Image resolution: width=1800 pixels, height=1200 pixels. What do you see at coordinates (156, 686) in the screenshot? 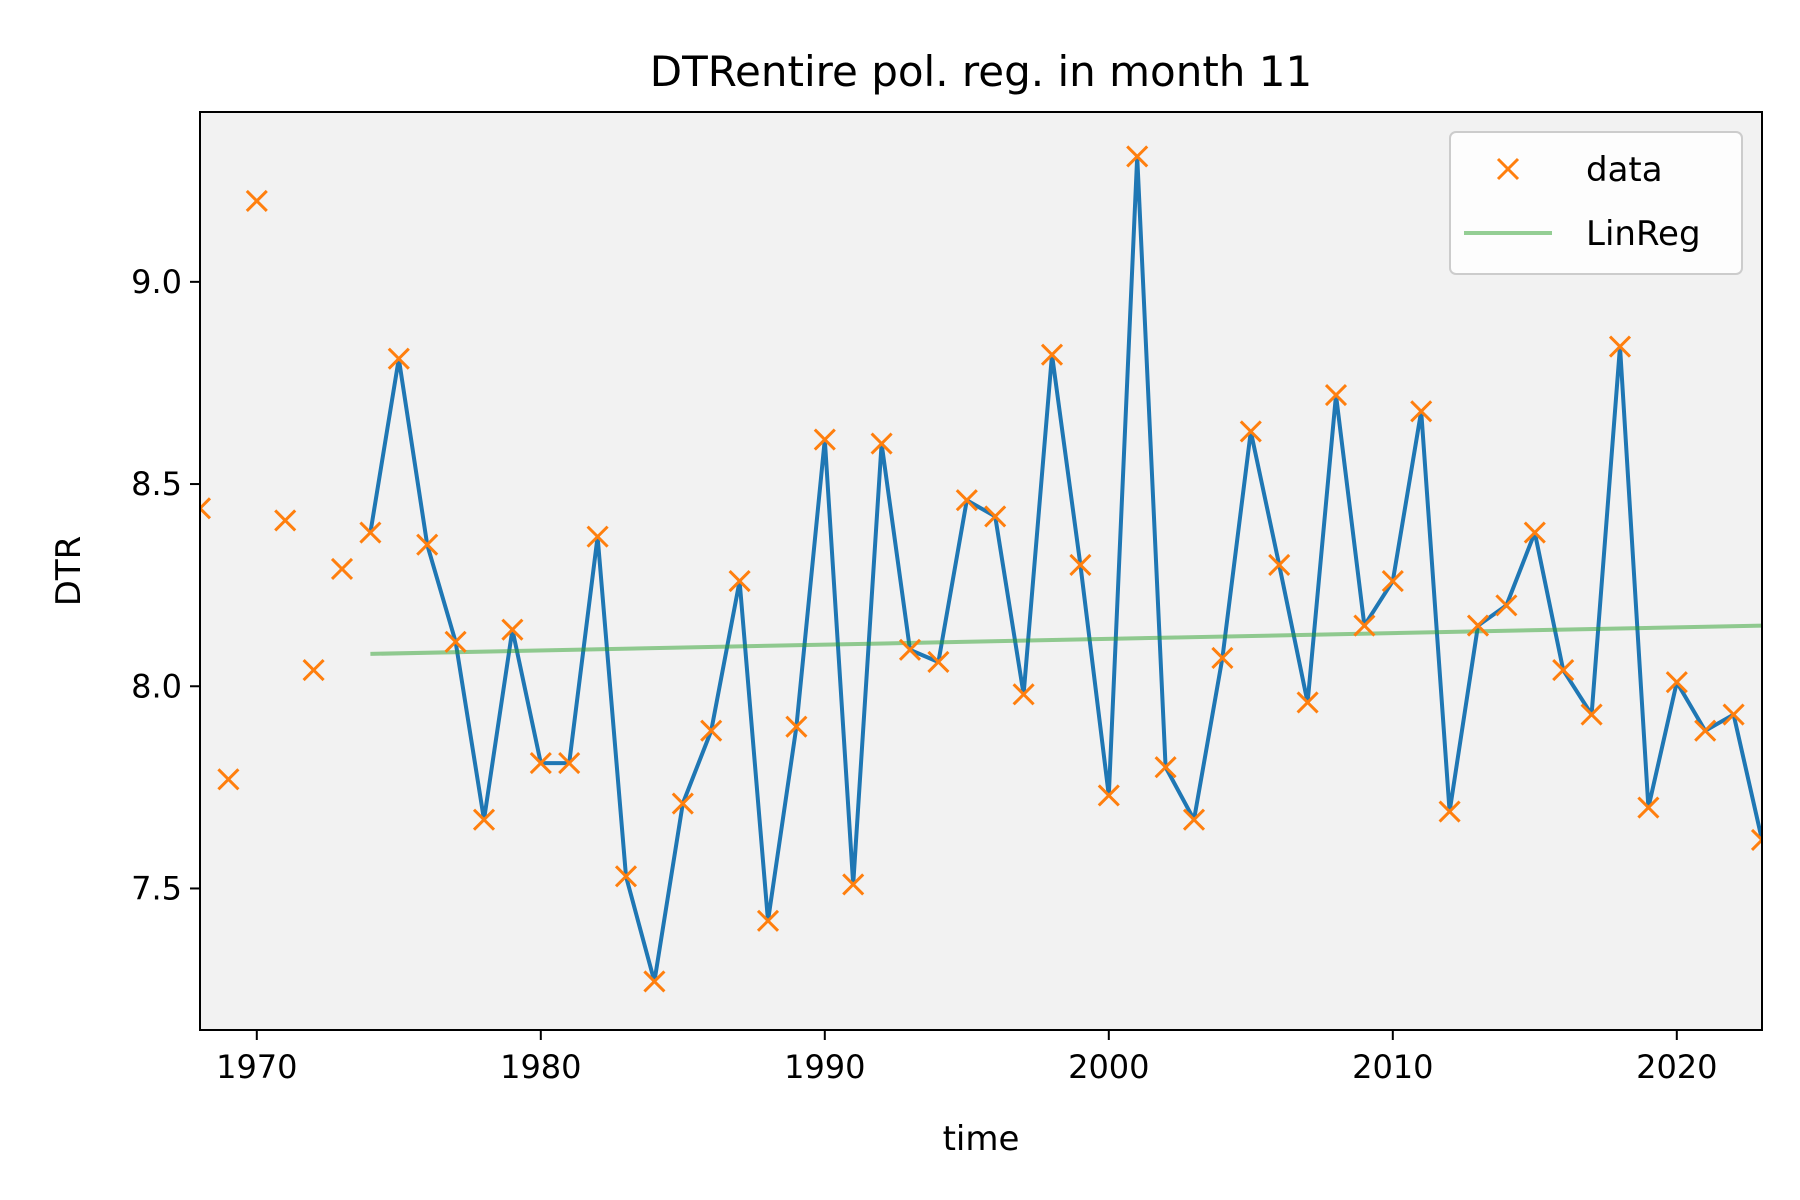
I see `y-tick-label: 8.0` at bounding box center [156, 686].